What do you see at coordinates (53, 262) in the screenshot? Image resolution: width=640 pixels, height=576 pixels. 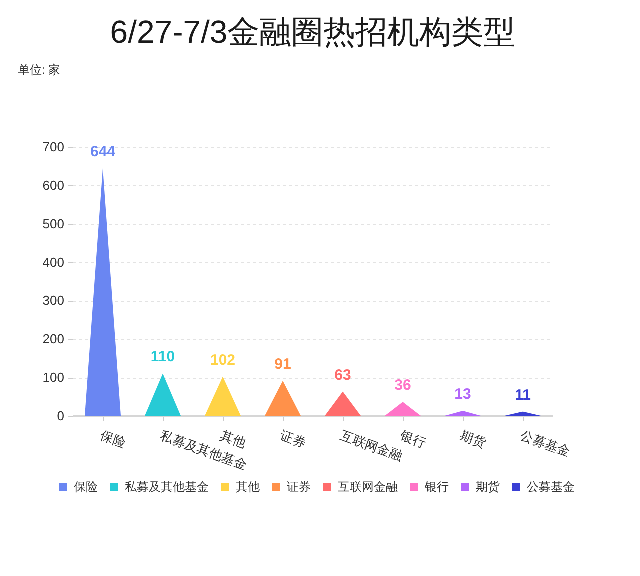 I see `y-tick-label: 400` at bounding box center [53, 262].